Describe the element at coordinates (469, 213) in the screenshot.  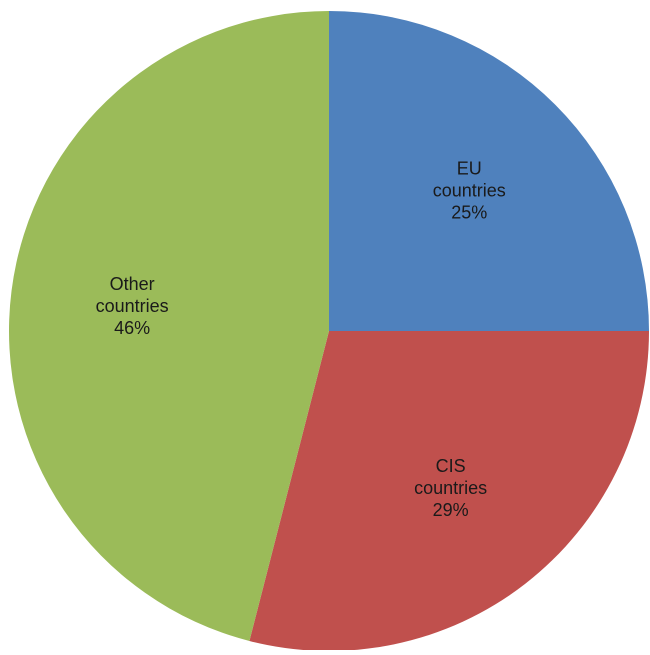
I see `pie-label-percent: 25%` at that location.